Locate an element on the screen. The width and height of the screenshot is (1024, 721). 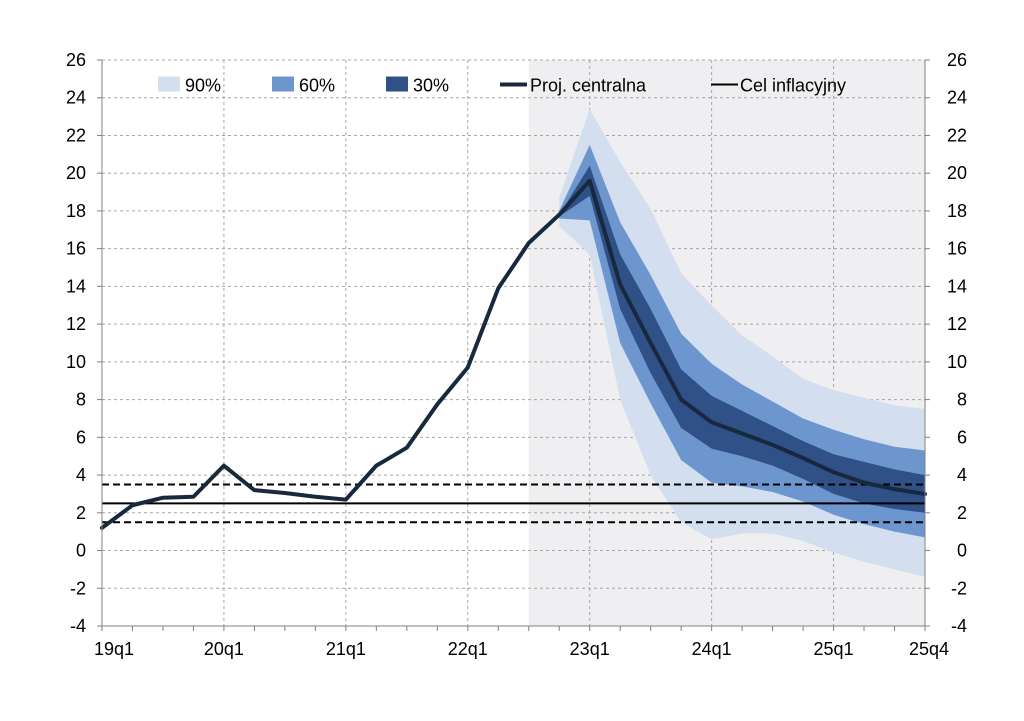
y-tick-label-right: 8 is located at coordinates (962, 400).